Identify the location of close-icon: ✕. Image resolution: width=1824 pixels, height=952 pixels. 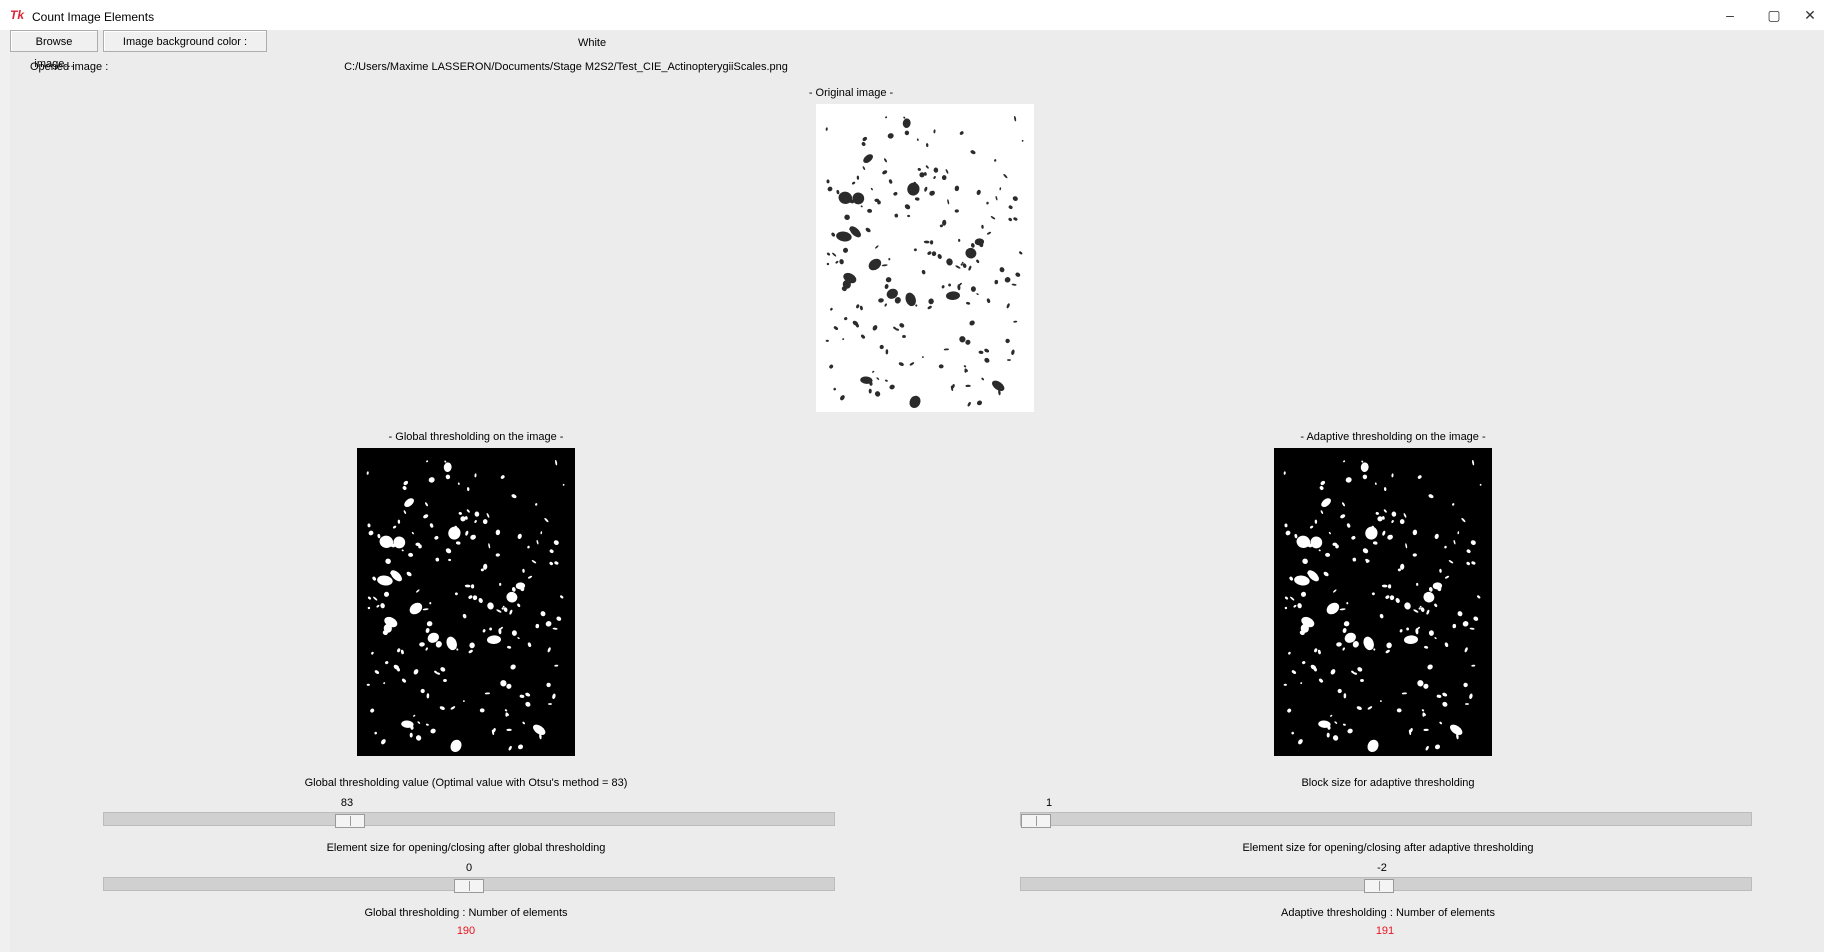
(1810, 15).